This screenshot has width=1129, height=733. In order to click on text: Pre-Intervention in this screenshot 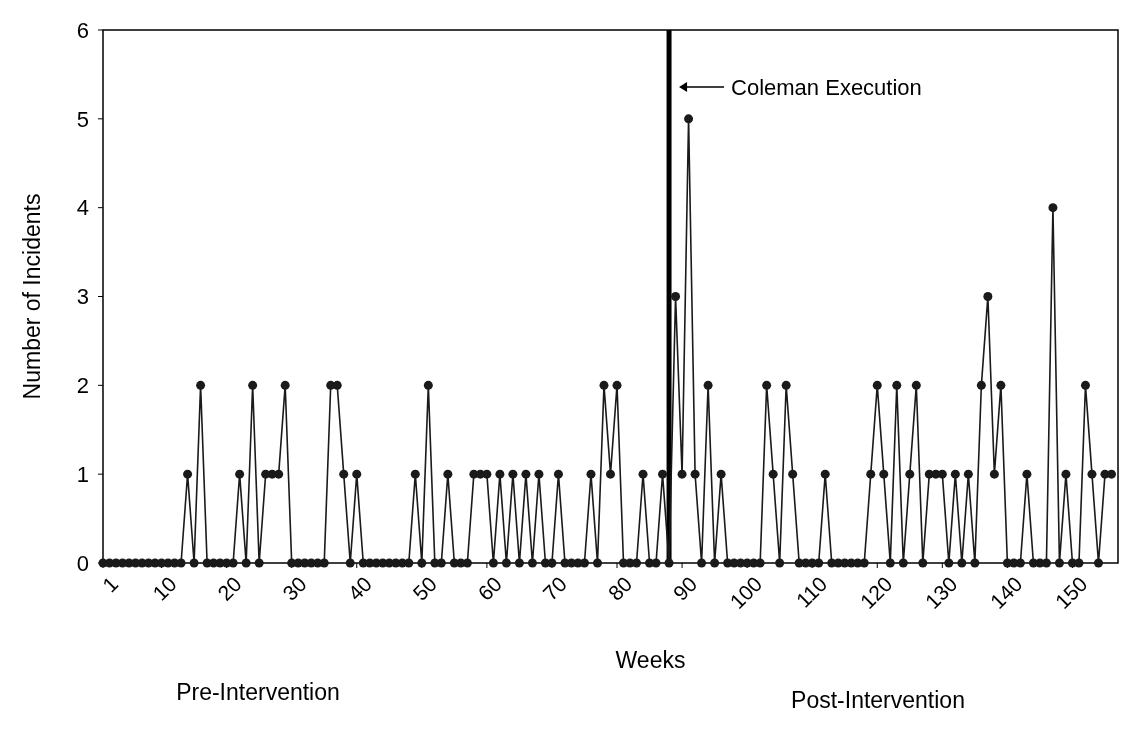, I will do `click(258, 692)`.